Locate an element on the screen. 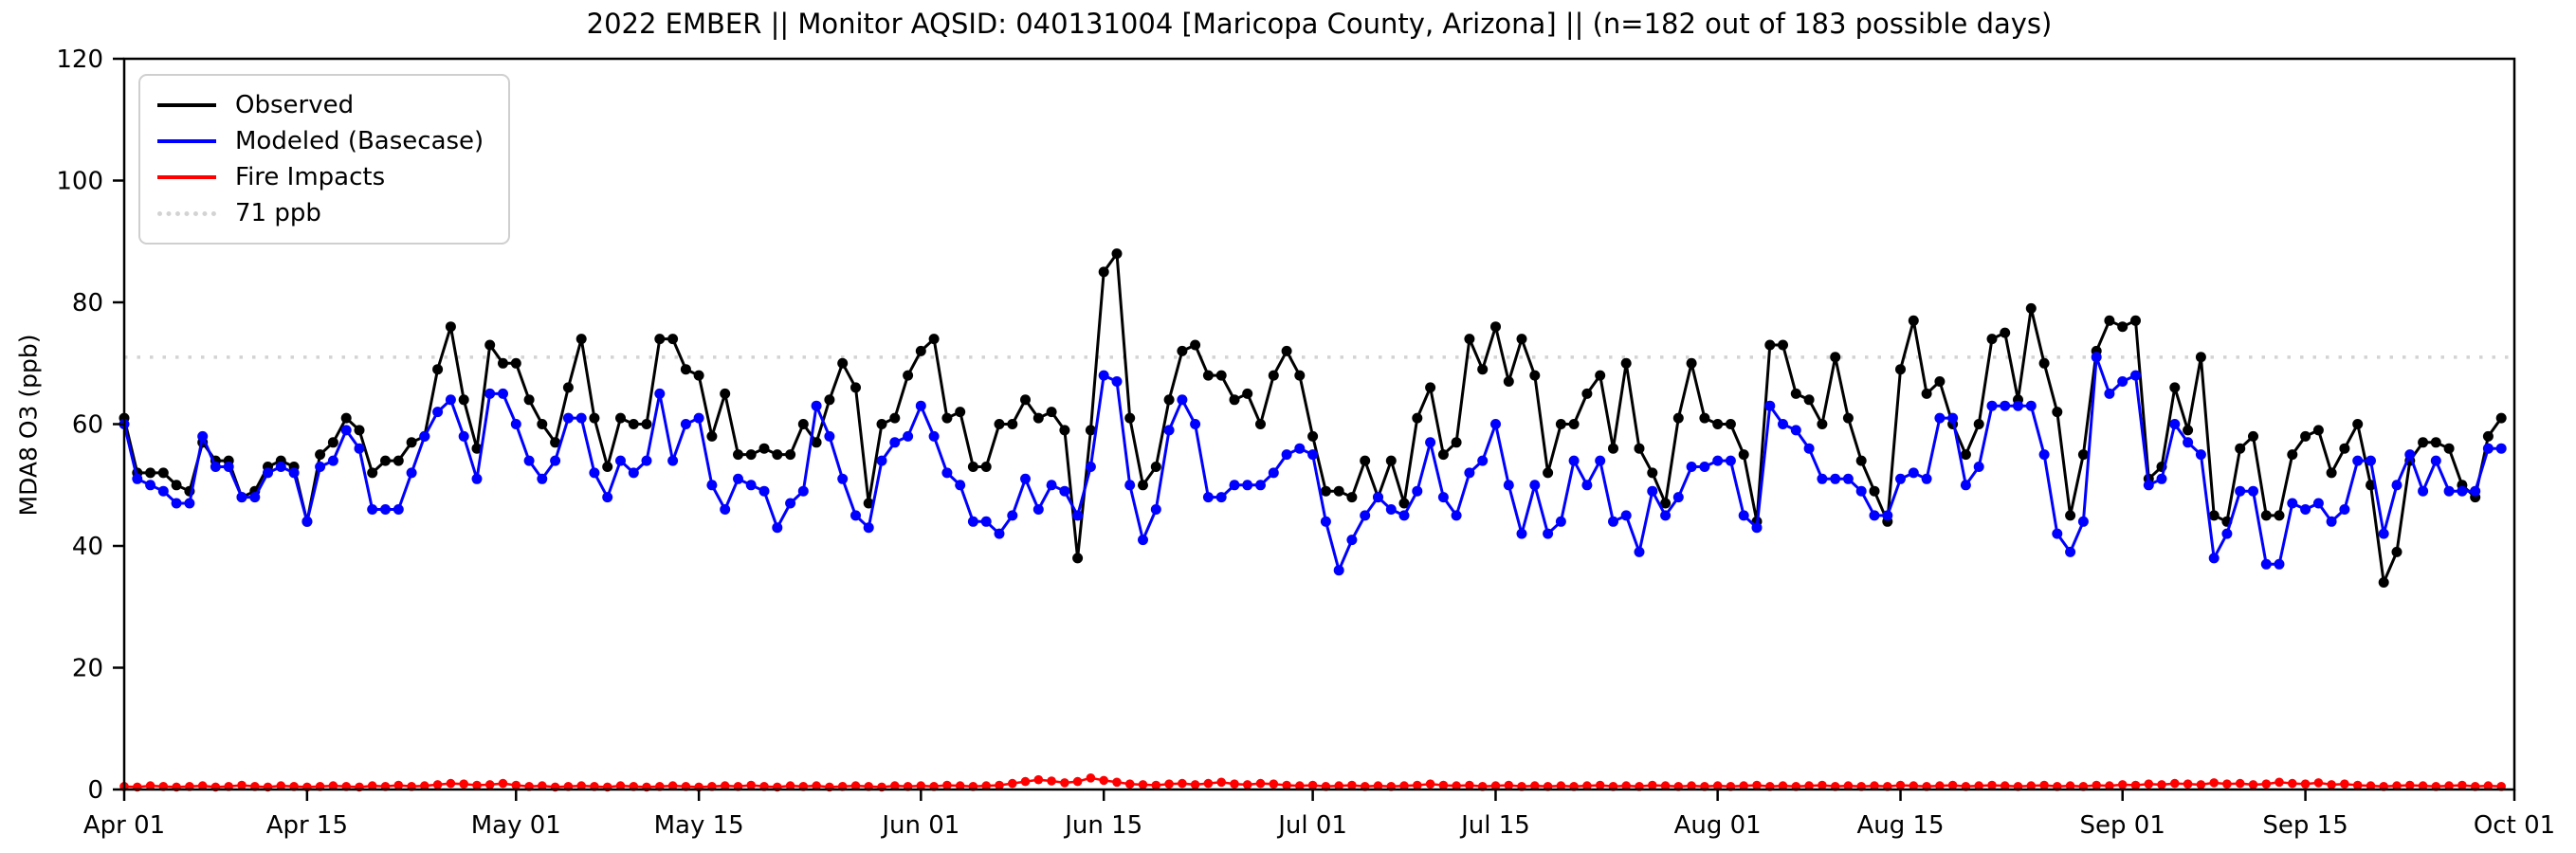 Image resolution: width=2576 pixels, height=853 pixels. x-tick-label: Sep 15 is located at coordinates (2305, 825).